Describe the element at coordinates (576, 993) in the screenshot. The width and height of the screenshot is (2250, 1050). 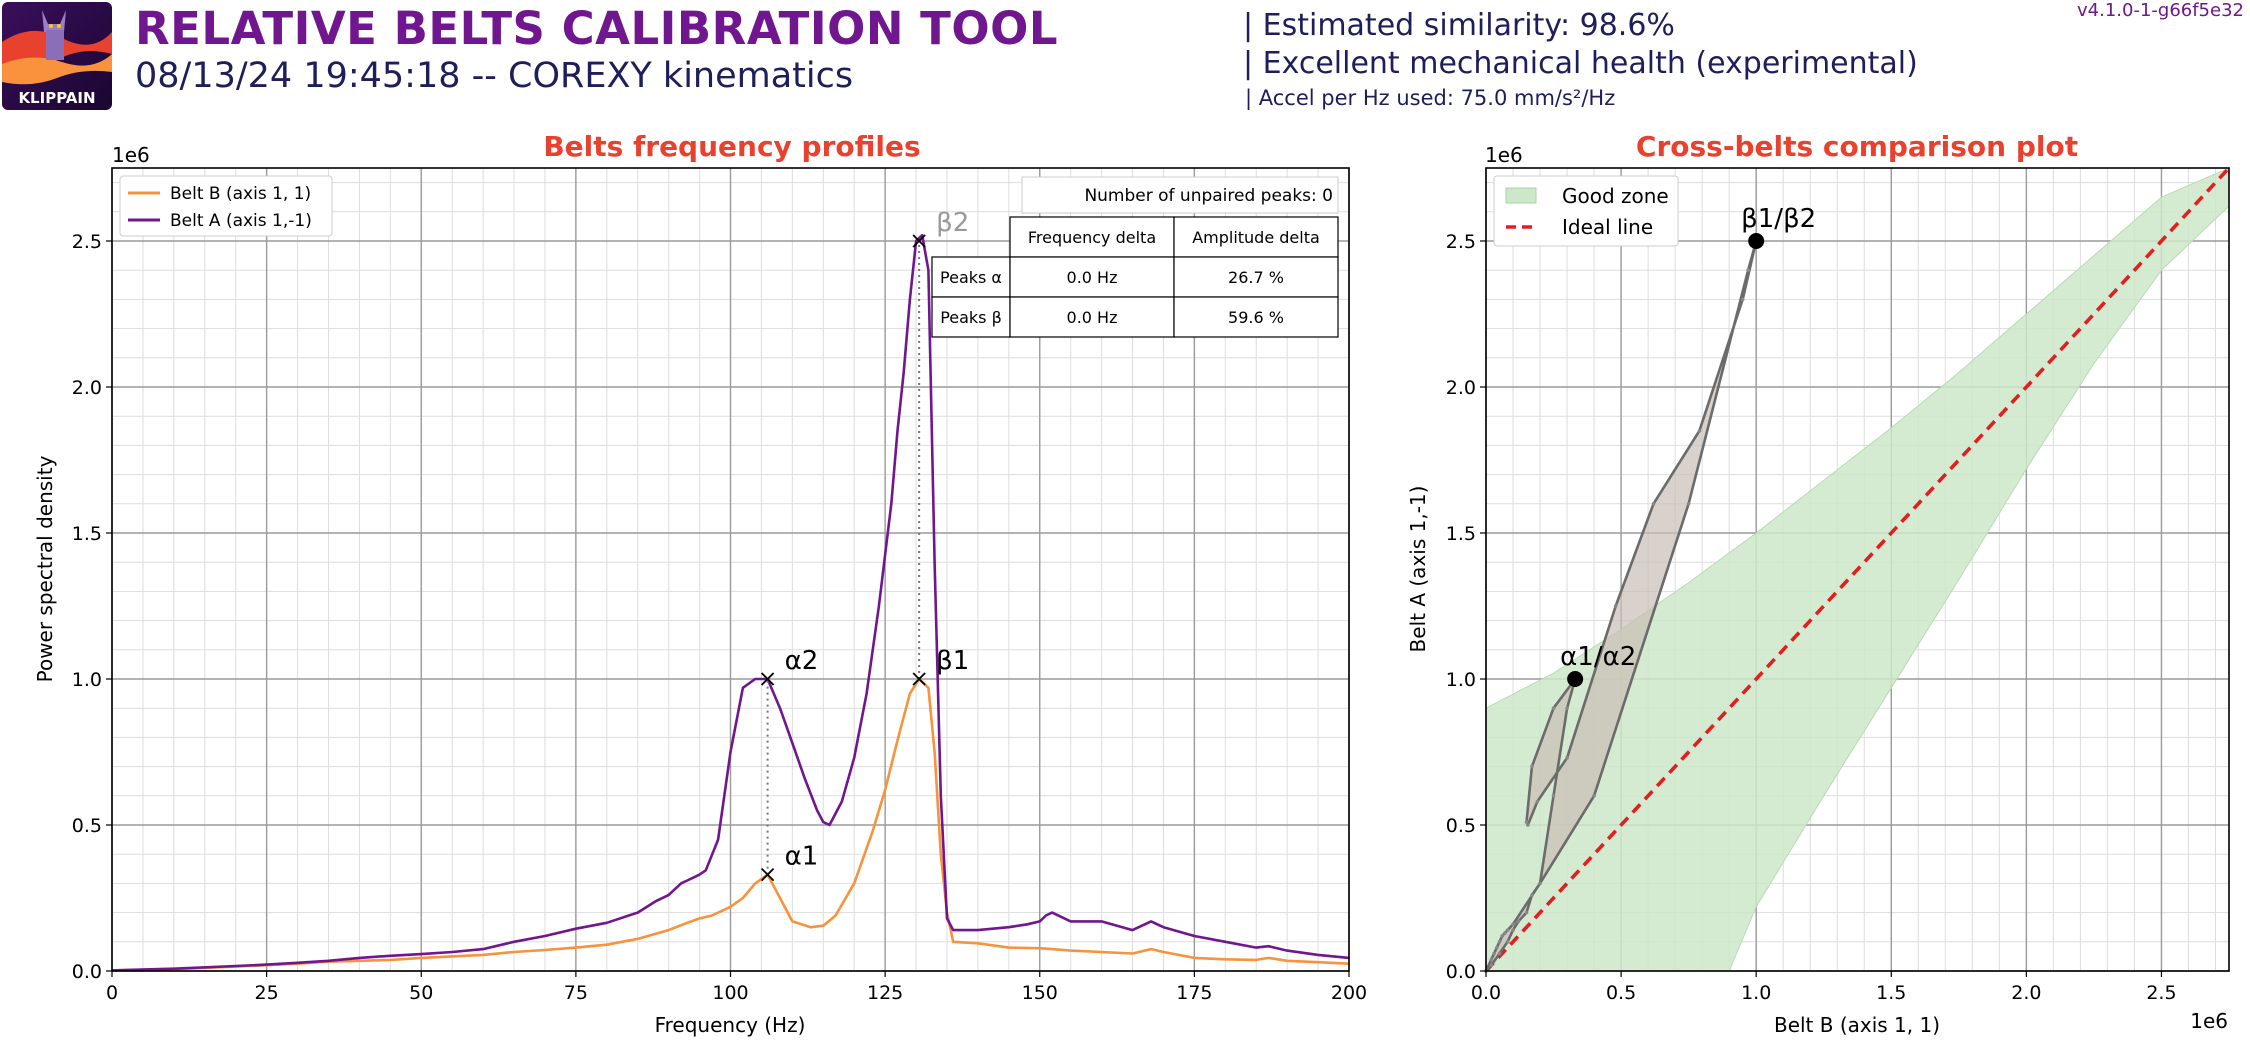
I see `x-tick-label: 75` at that location.